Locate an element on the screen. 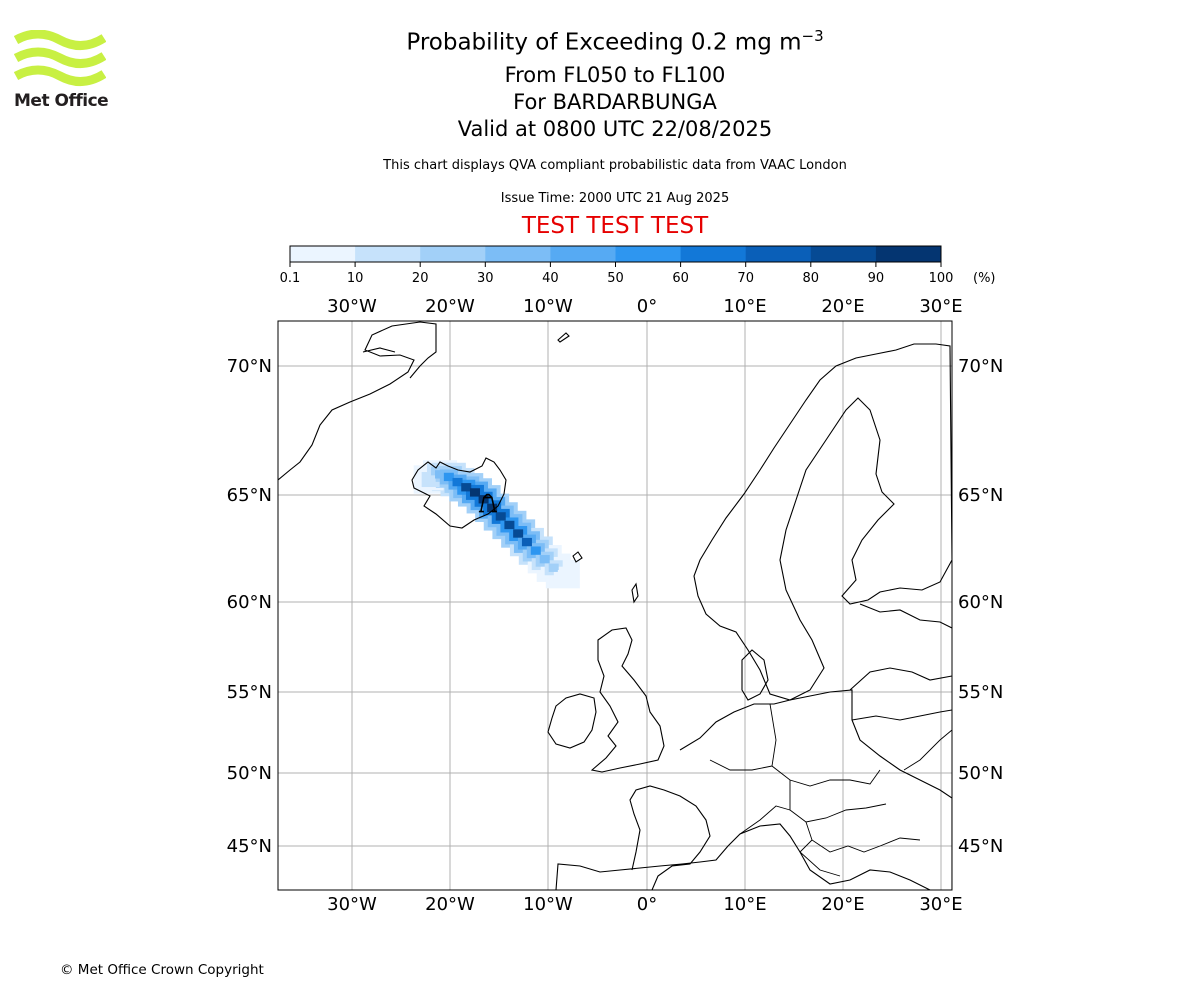 The height and width of the screenshot is (1000, 1200). colorbar-tick-label: 10 is located at coordinates (355, 278).